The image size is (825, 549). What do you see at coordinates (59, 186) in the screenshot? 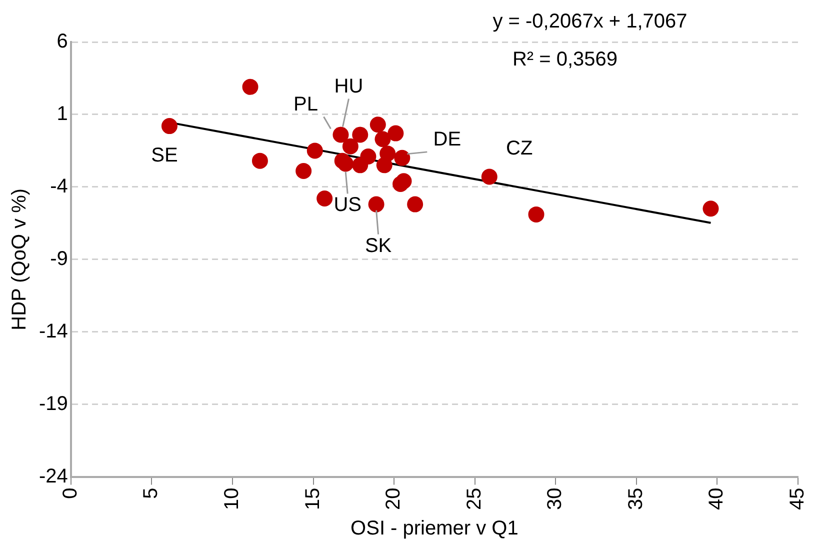
I see `y-tick-label: -4` at bounding box center [59, 186].